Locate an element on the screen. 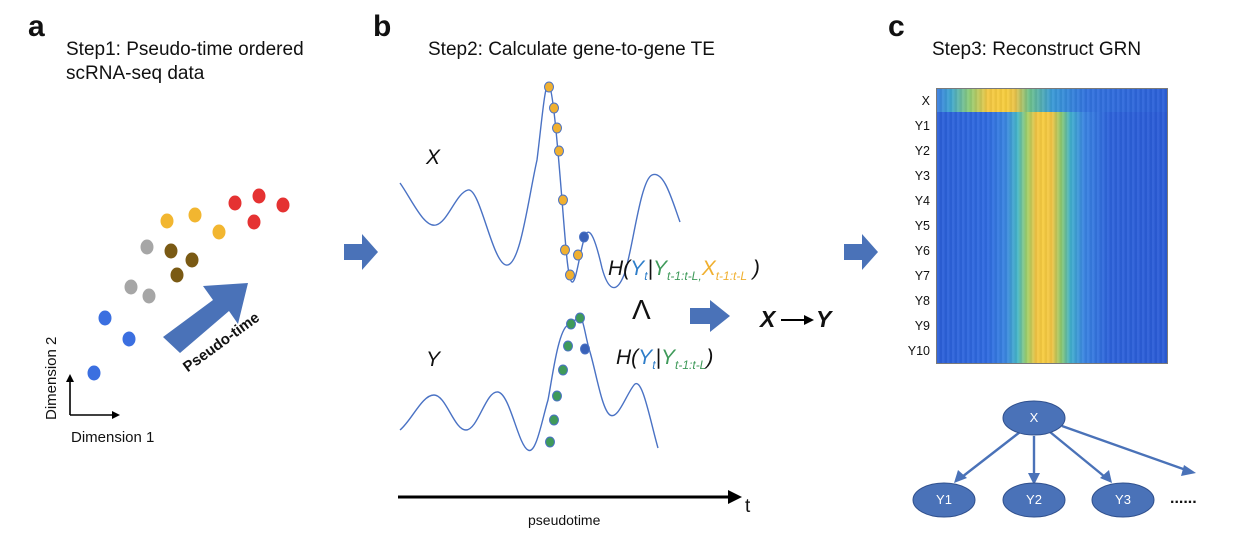 This screenshot has height=542, width=1244. signal-x-samples is located at coordinates (566, 181).